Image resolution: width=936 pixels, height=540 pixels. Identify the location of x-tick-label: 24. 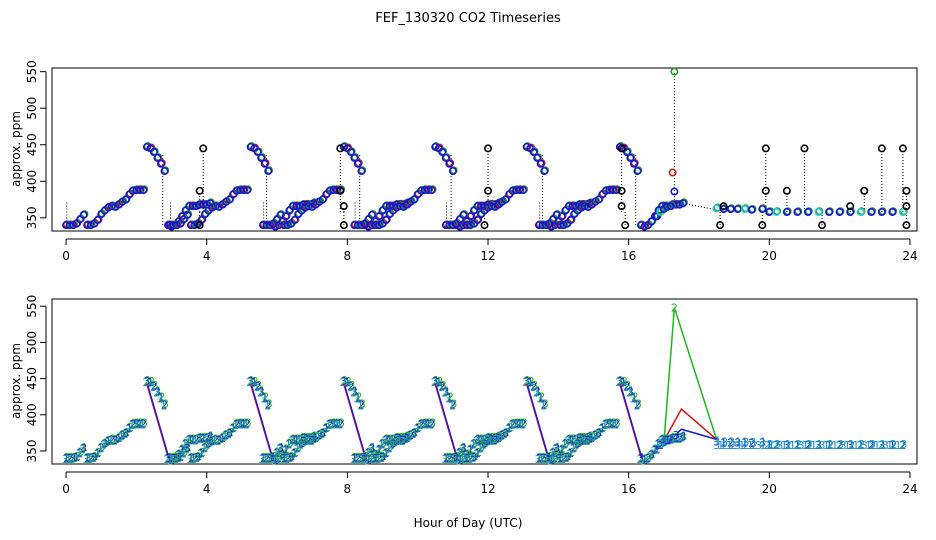
(909, 256).